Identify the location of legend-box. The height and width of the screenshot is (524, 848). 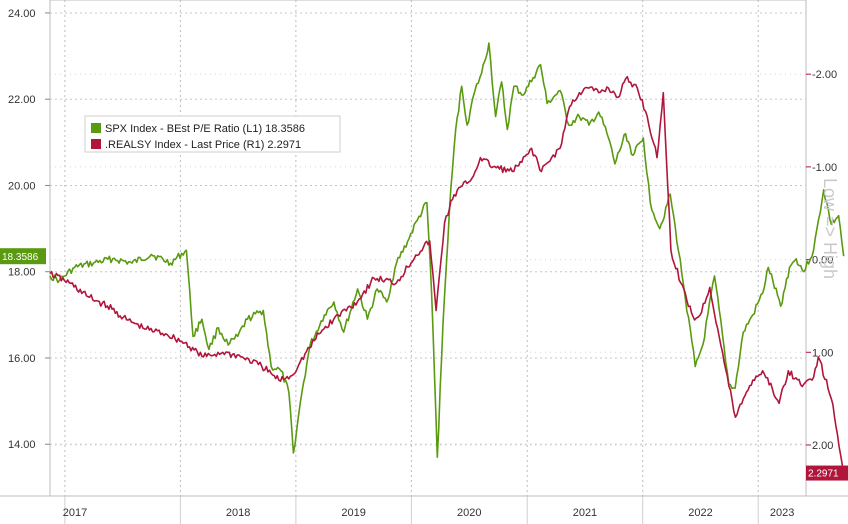
(212, 134).